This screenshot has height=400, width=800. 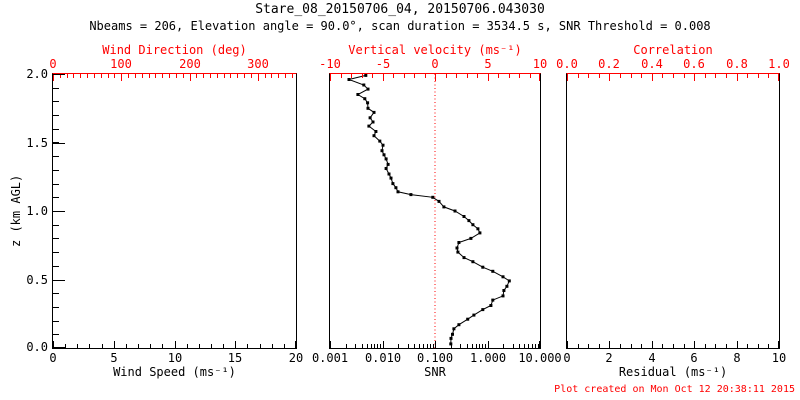 What do you see at coordinates (175, 358) in the screenshot?
I see `bottom-tick-label: 10` at bounding box center [175, 358].